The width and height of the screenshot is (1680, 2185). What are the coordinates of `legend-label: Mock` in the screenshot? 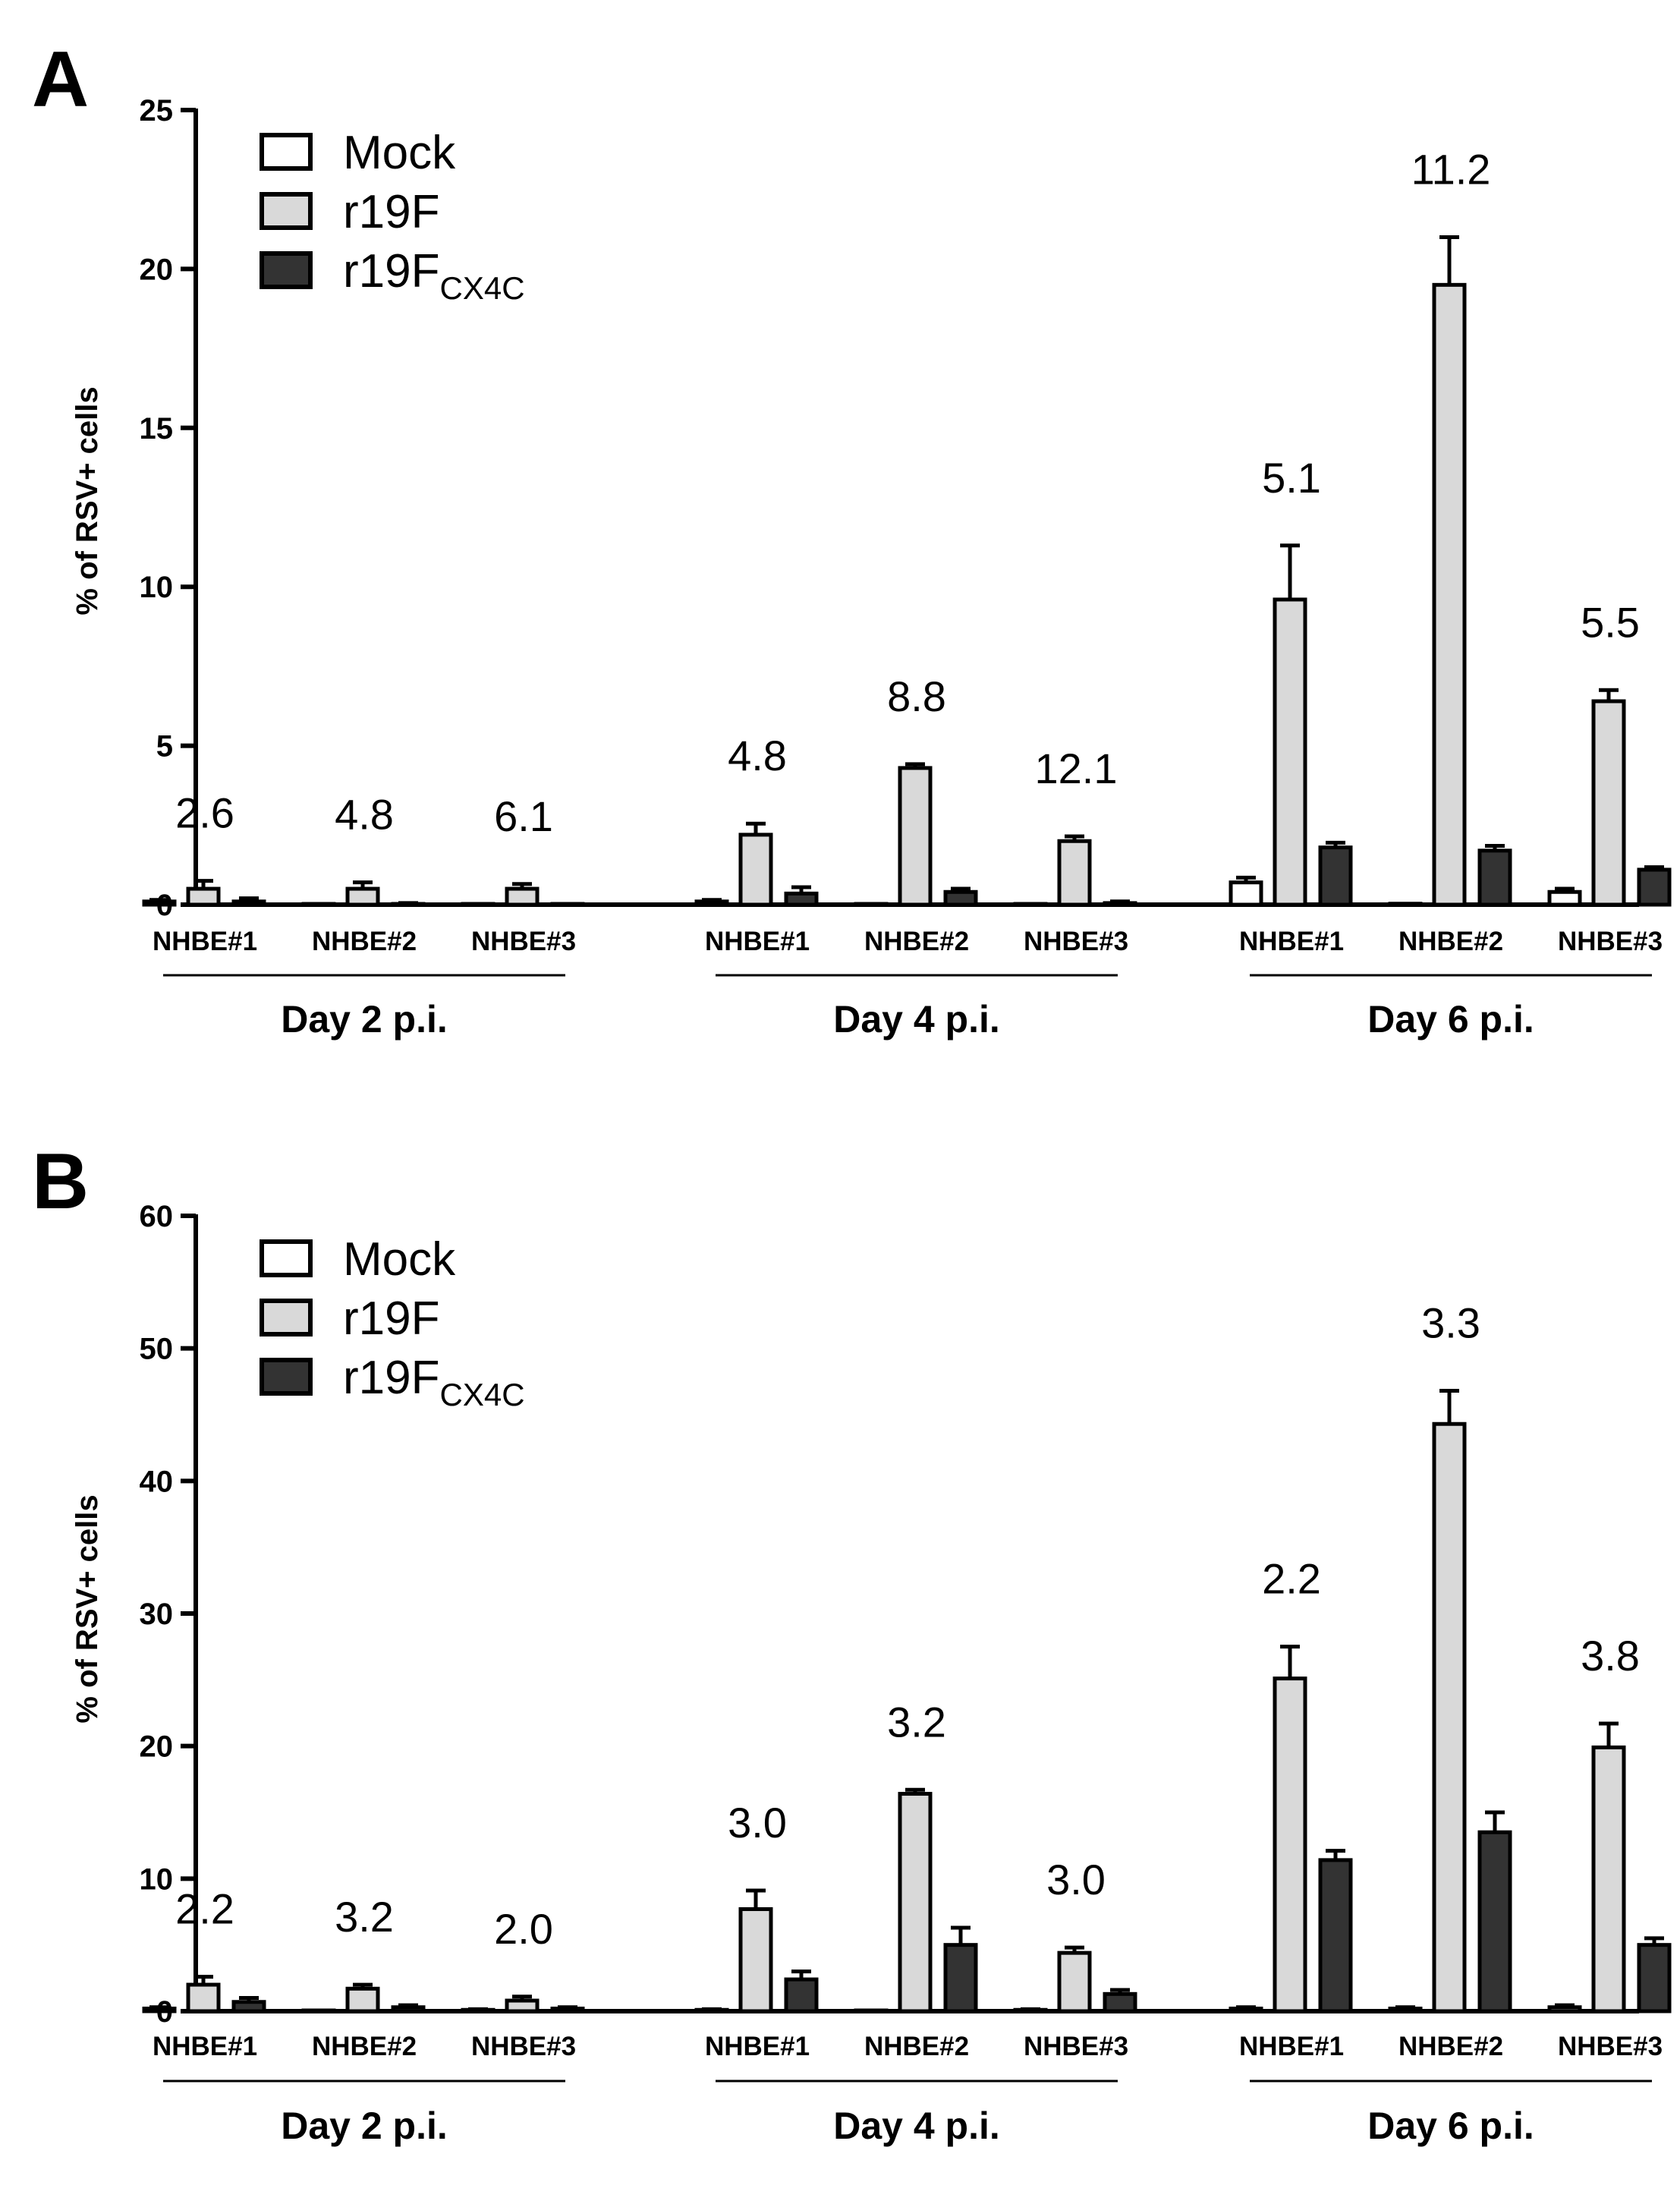 It's located at (399, 1259).